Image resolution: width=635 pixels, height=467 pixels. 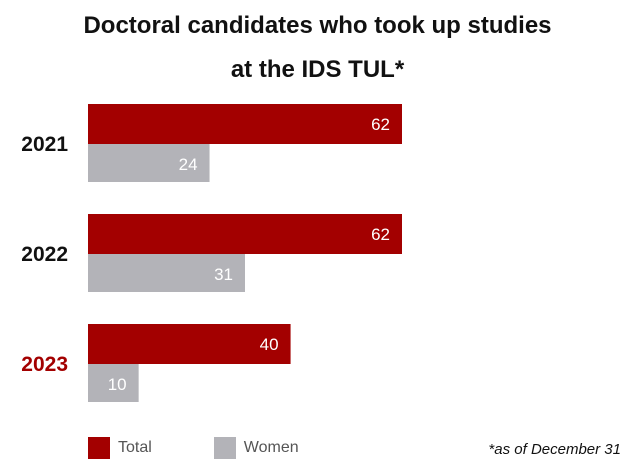 I want to click on bar-women-2021, so click(x=149, y=163).